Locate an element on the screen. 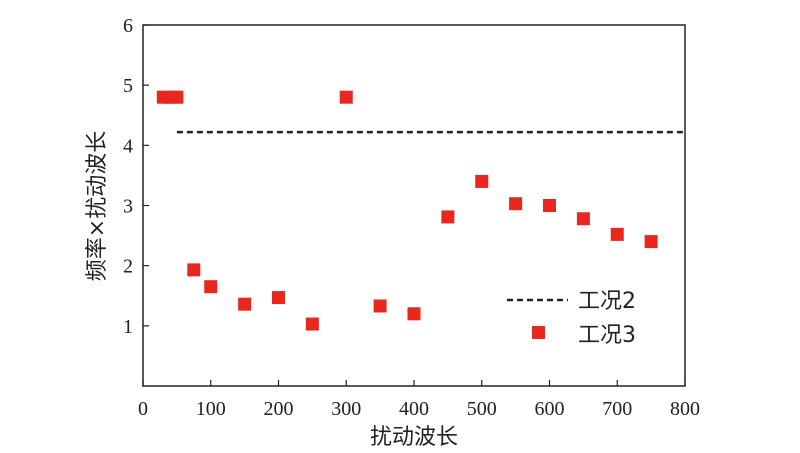 The image size is (800, 453). y-tick-label: 3 is located at coordinates (128, 207).